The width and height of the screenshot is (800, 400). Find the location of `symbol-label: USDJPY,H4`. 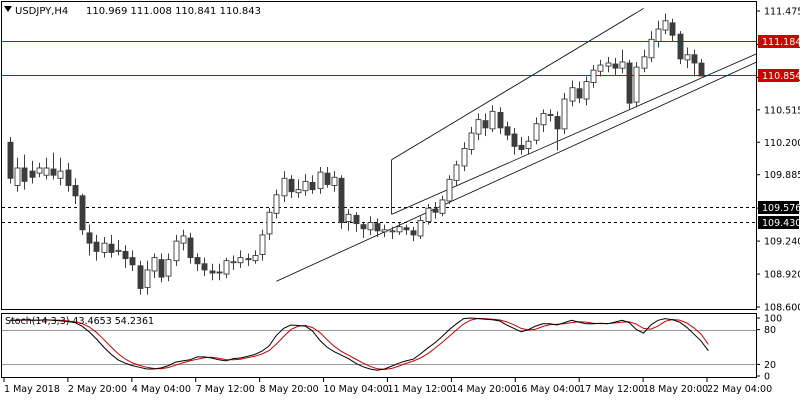

symbol-label: USDJPY,H4 is located at coordinates (41, 11).